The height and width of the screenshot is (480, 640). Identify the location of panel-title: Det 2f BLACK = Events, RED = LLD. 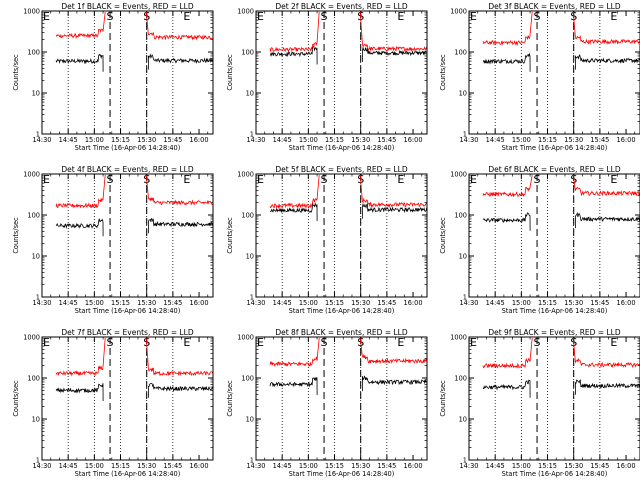
(341, 6).